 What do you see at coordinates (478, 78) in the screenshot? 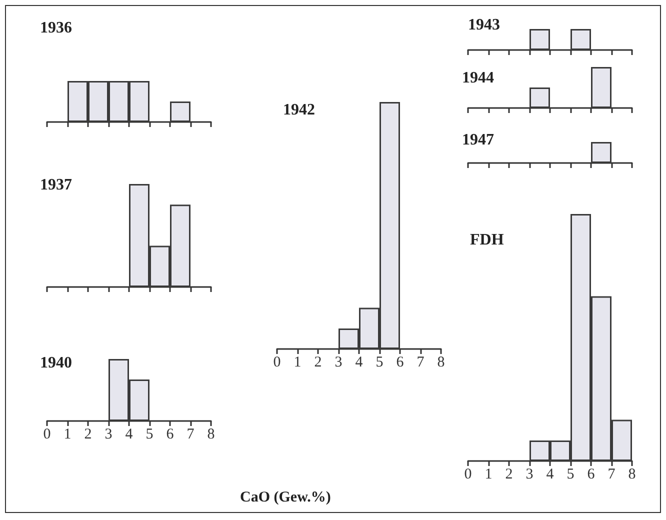
I see `chart-title: 1944` at bounding box center [478, 78].